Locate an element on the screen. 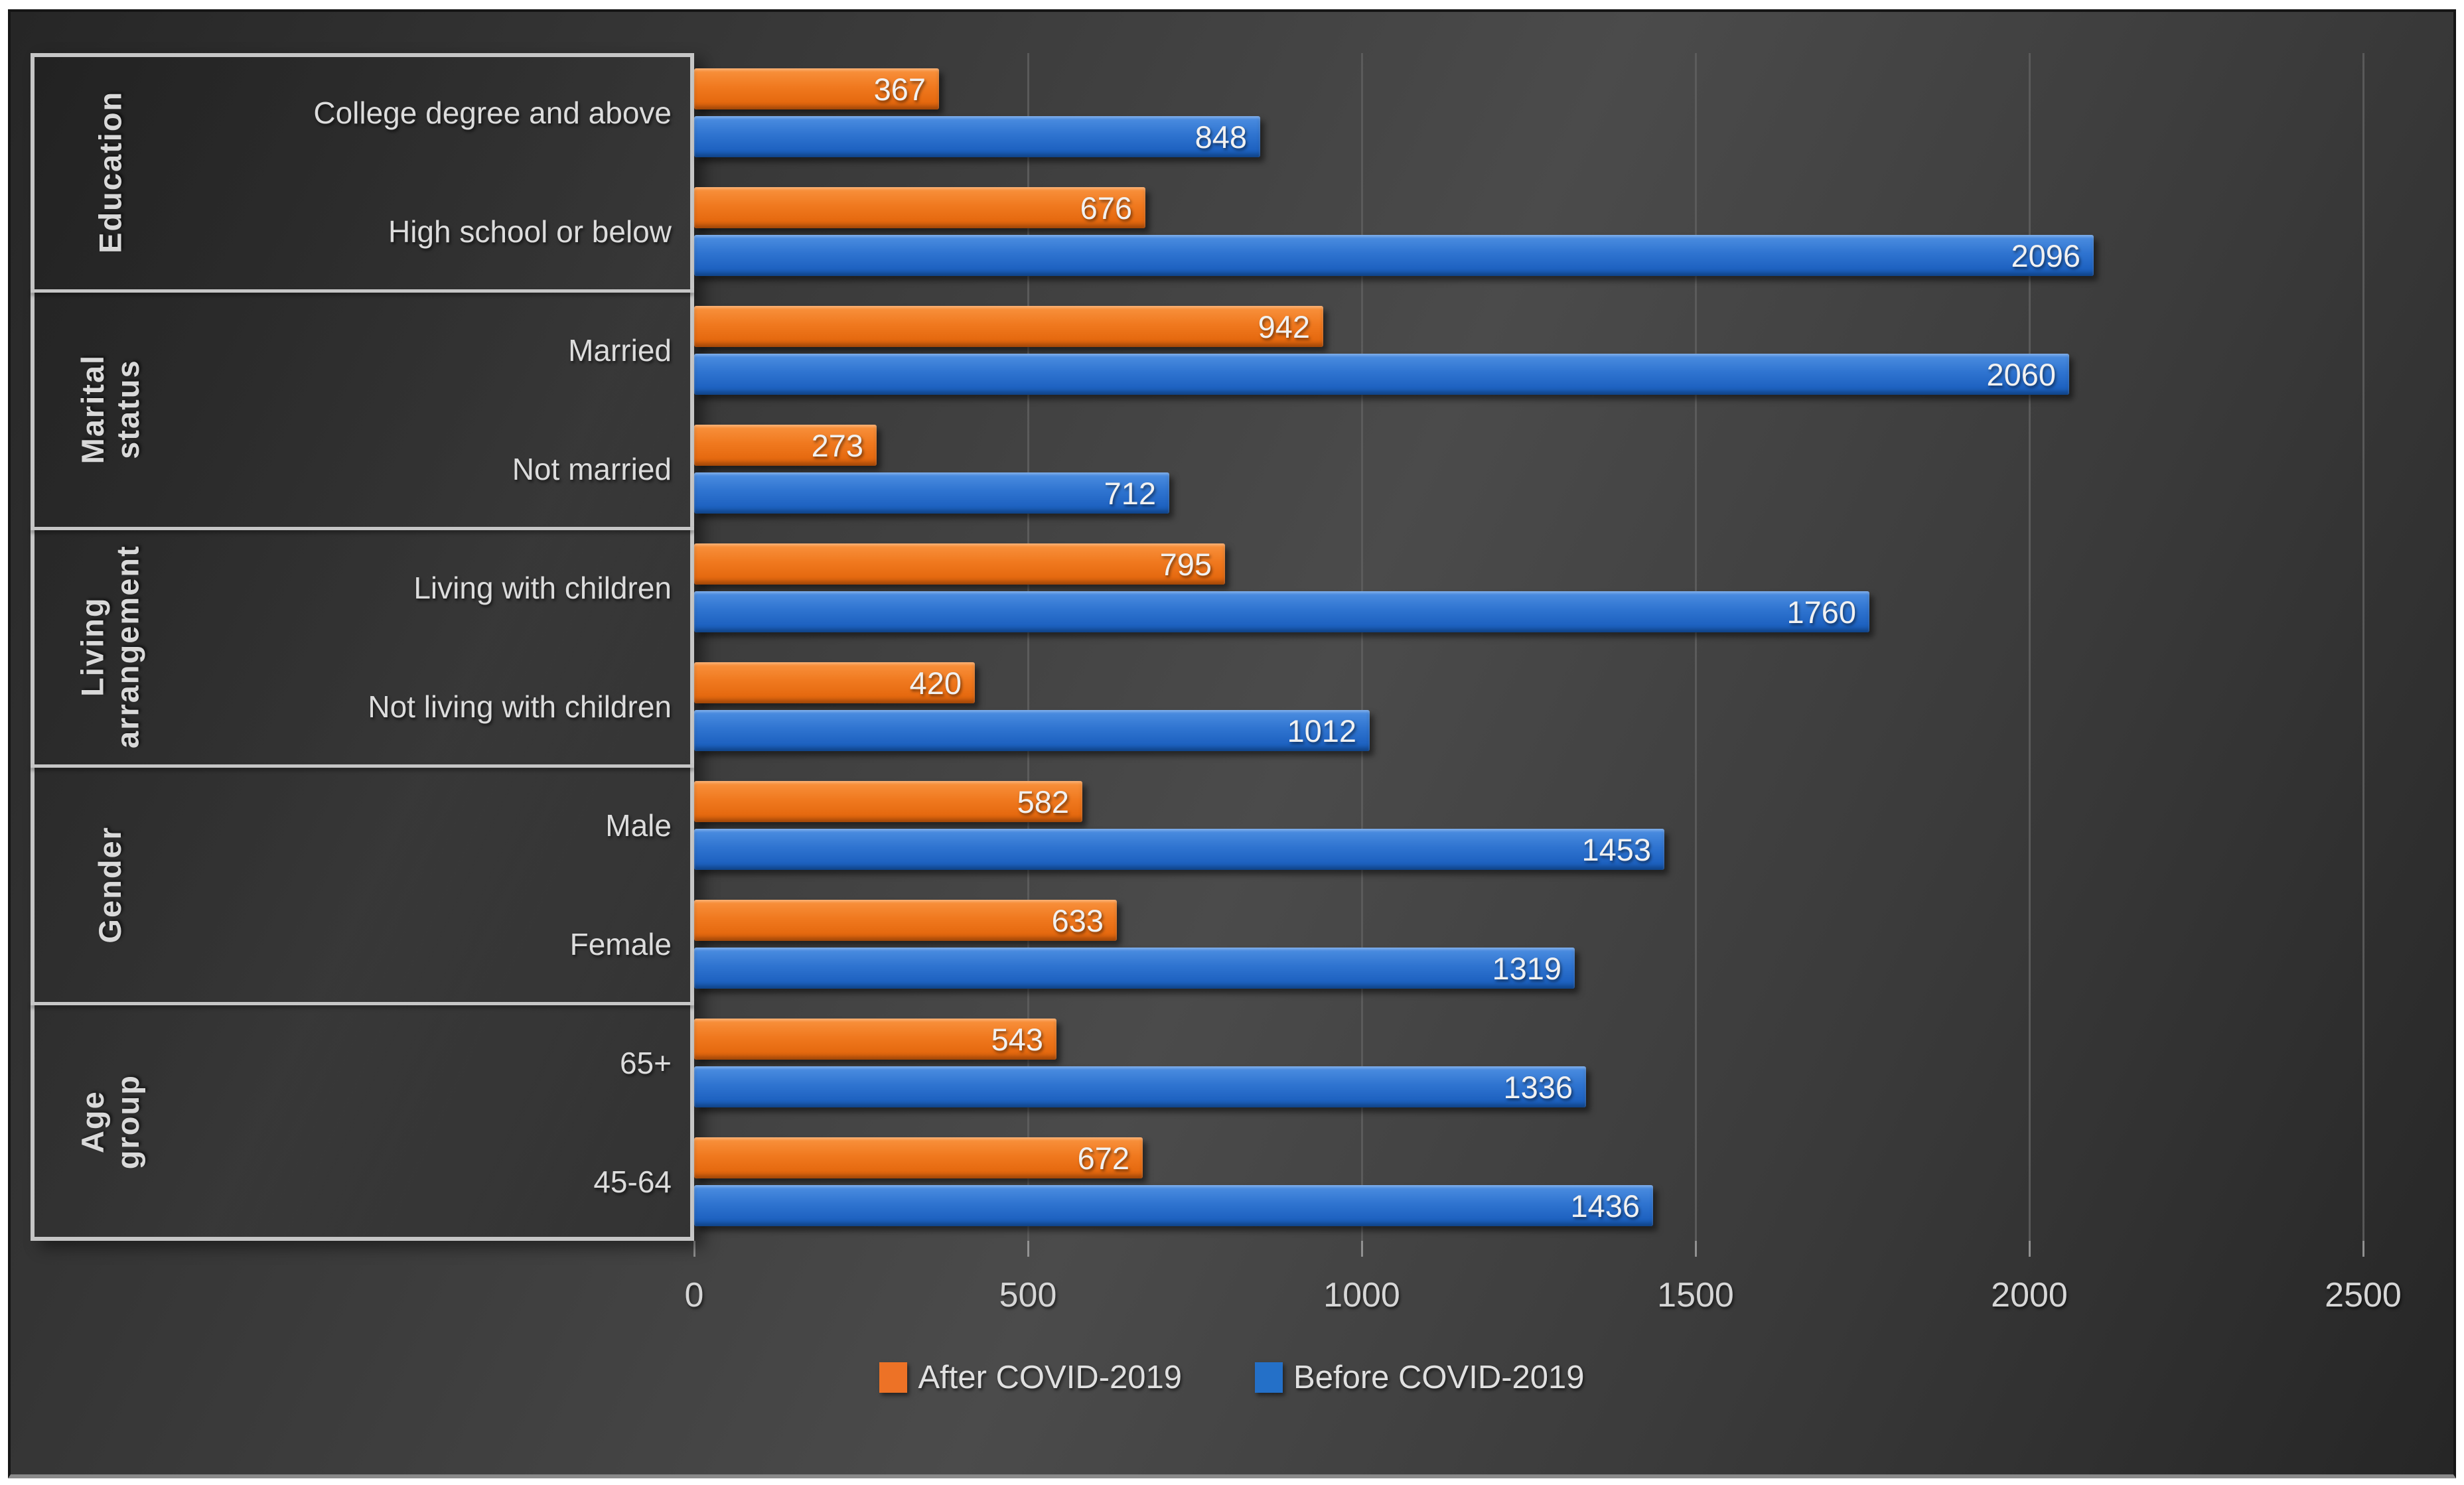  x-axis-tick-label-0: 0 is located at coordinates (694, 1295).